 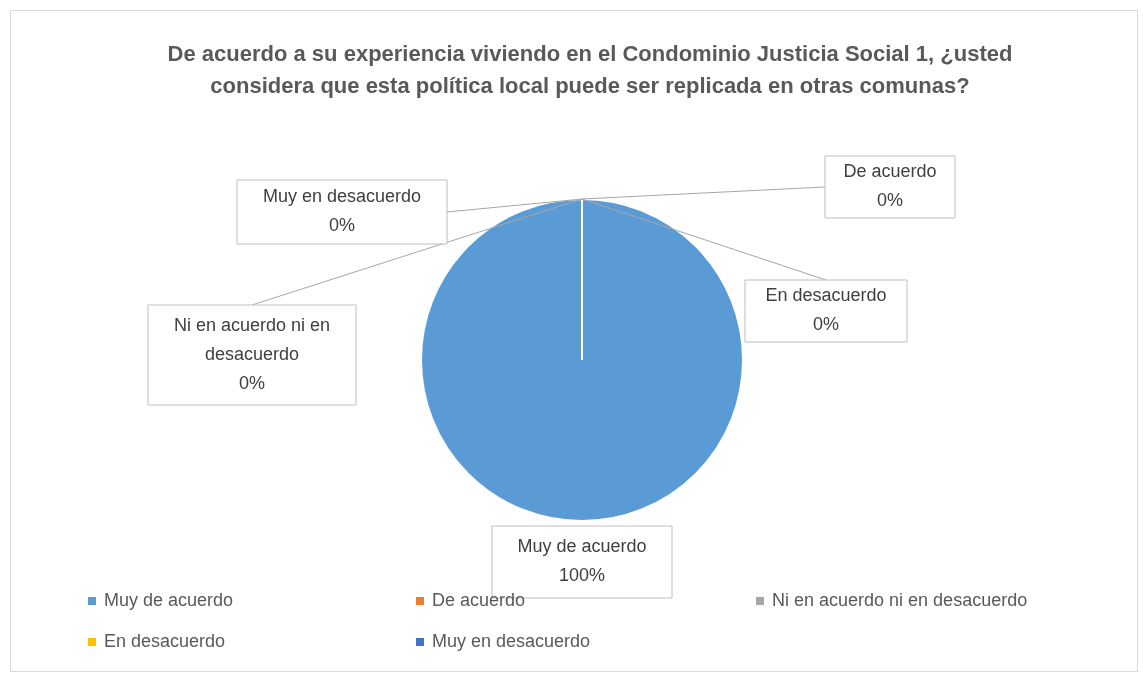 What do you see at coordinates (169, 600) in the screenshot?
I see `legend-label: Muy de acuerdo` at bounding box center [169, 600].